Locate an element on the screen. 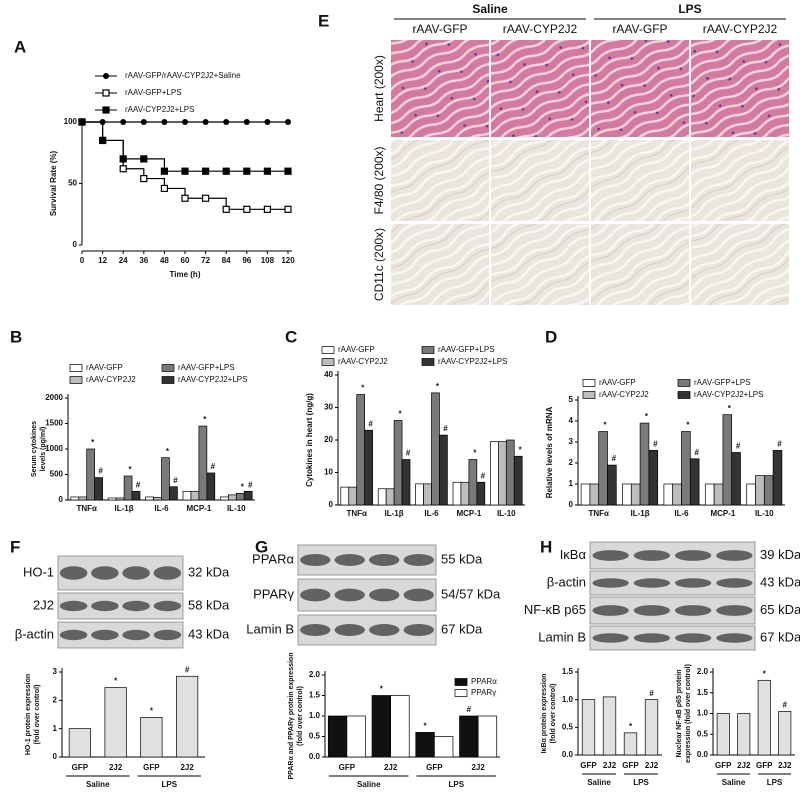 This screenshot has height=794, width=800. y-axis-label: HO-1 protein expression is located at coordinates (28, 714).